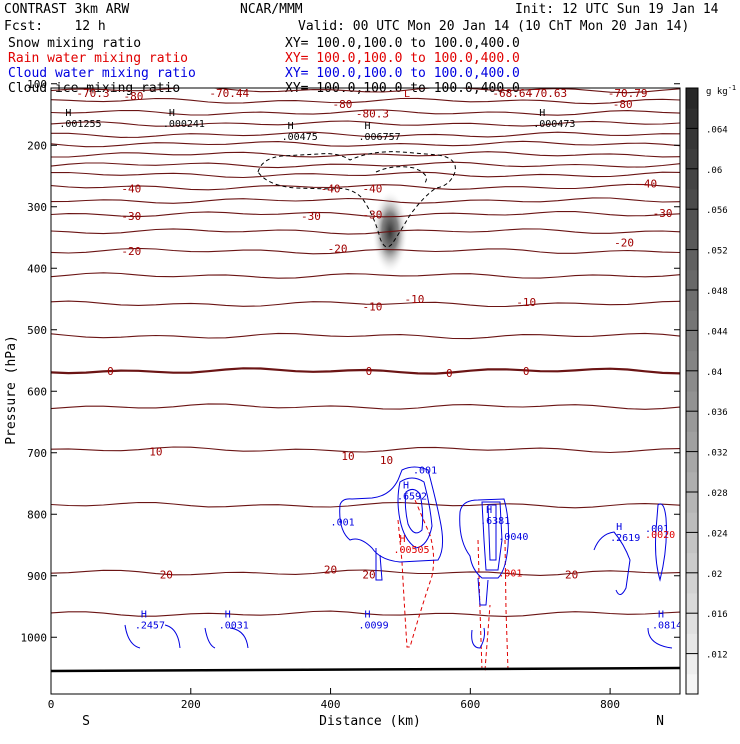  What do you see at coordinates (386, 460) in the screenshot?
I see `temperature-label: 10` at bounding box center [386, 460].